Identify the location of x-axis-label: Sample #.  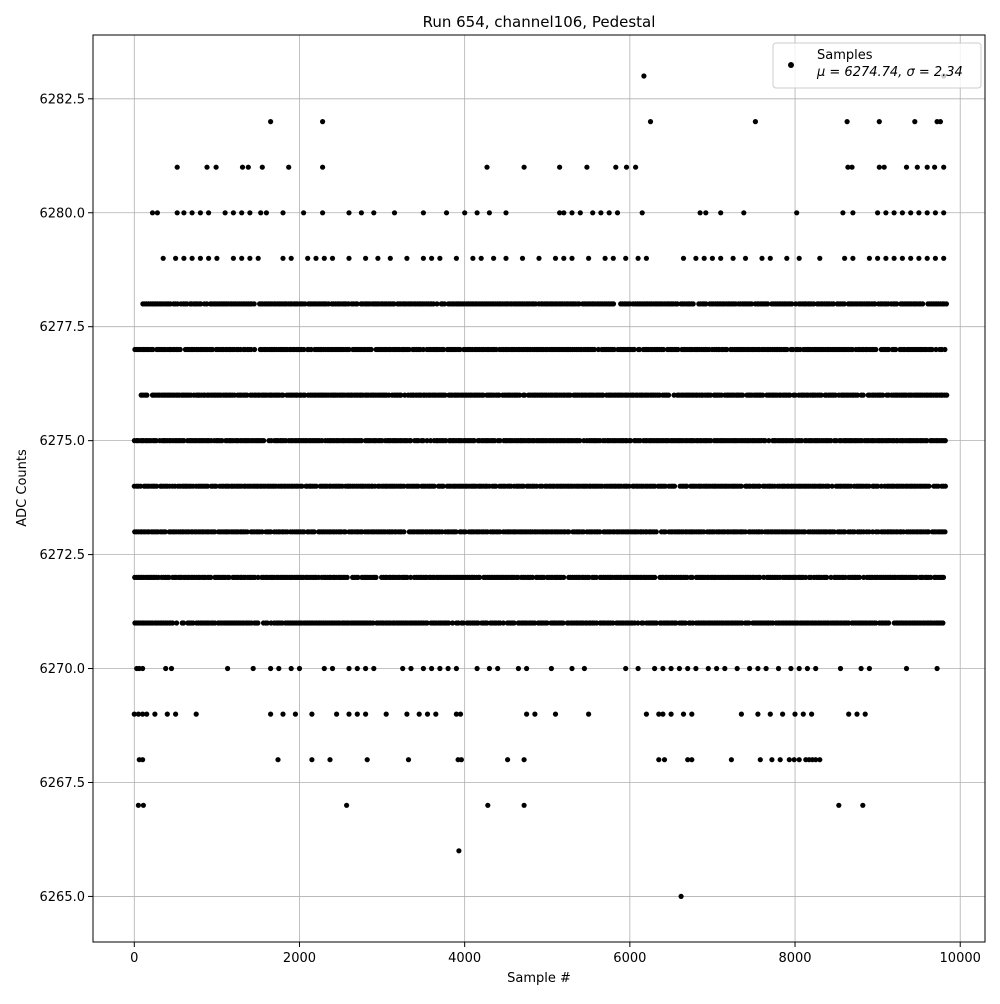
(539, 978).